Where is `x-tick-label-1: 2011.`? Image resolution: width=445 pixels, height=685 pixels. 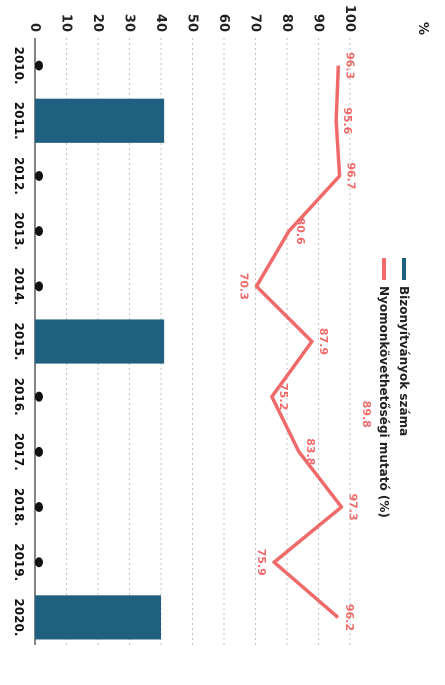 x-tick-label-1: 2011. is located at coordinates (19, 121).